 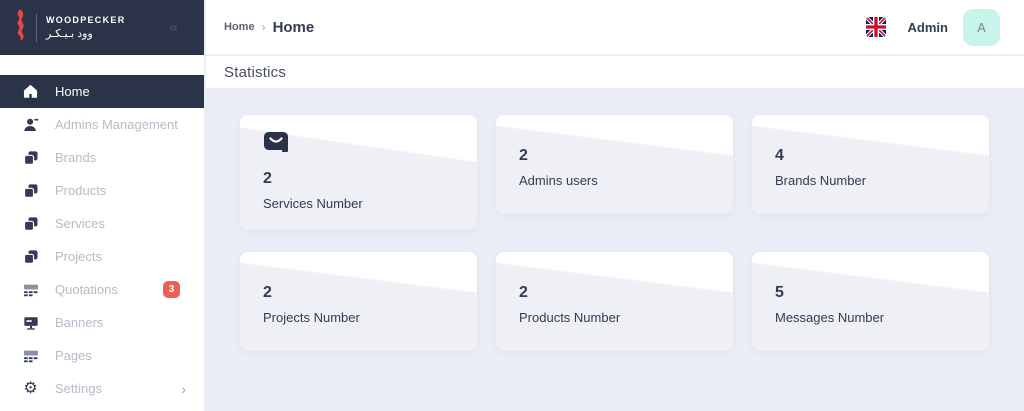 I want to click on home-icon, so click(x=30, y=91).